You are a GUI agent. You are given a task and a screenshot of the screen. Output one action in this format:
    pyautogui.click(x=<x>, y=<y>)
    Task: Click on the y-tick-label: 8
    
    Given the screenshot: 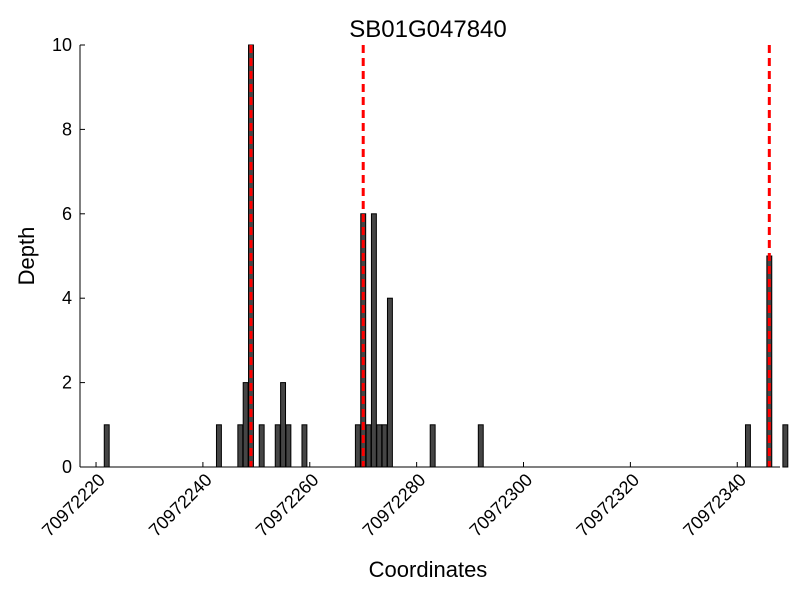 What is the action you would take?
    pyautogui.click(x=67, y=129)
    